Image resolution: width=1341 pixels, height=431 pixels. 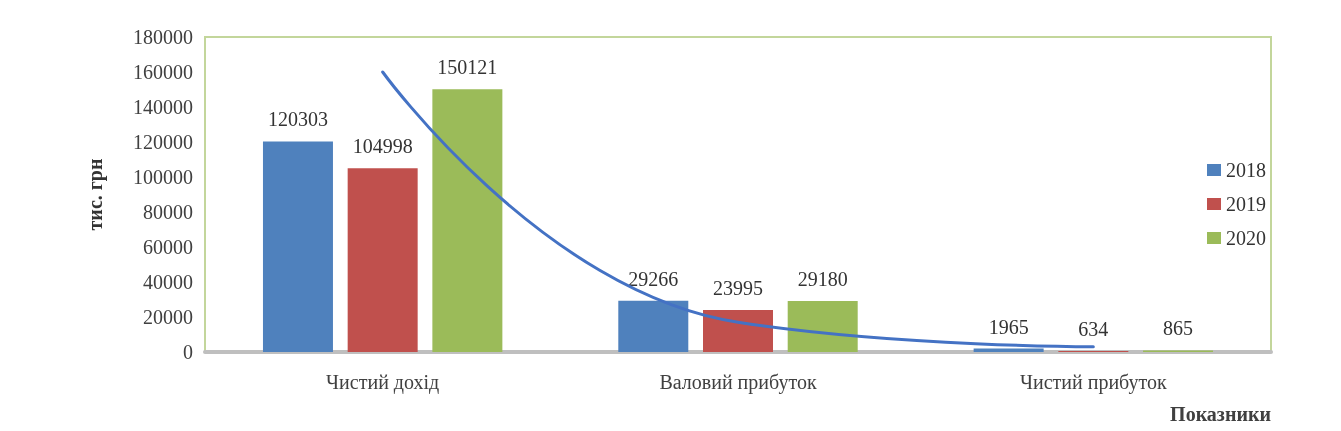 I want to click on x-tick-label: Валовий прибуток, so click(x=738, y=382).